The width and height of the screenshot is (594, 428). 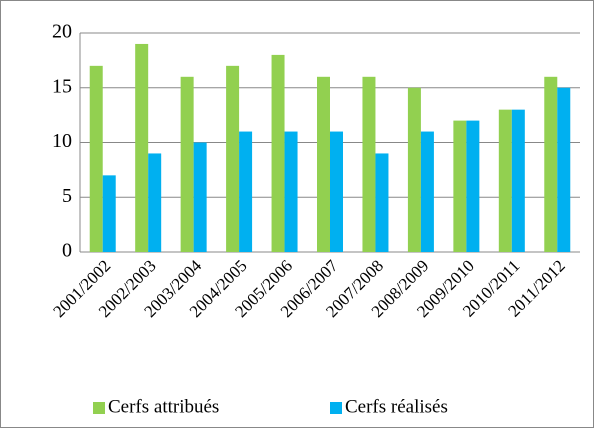 I want to click on y-tick-label: 10, so click(x=62, y=141).